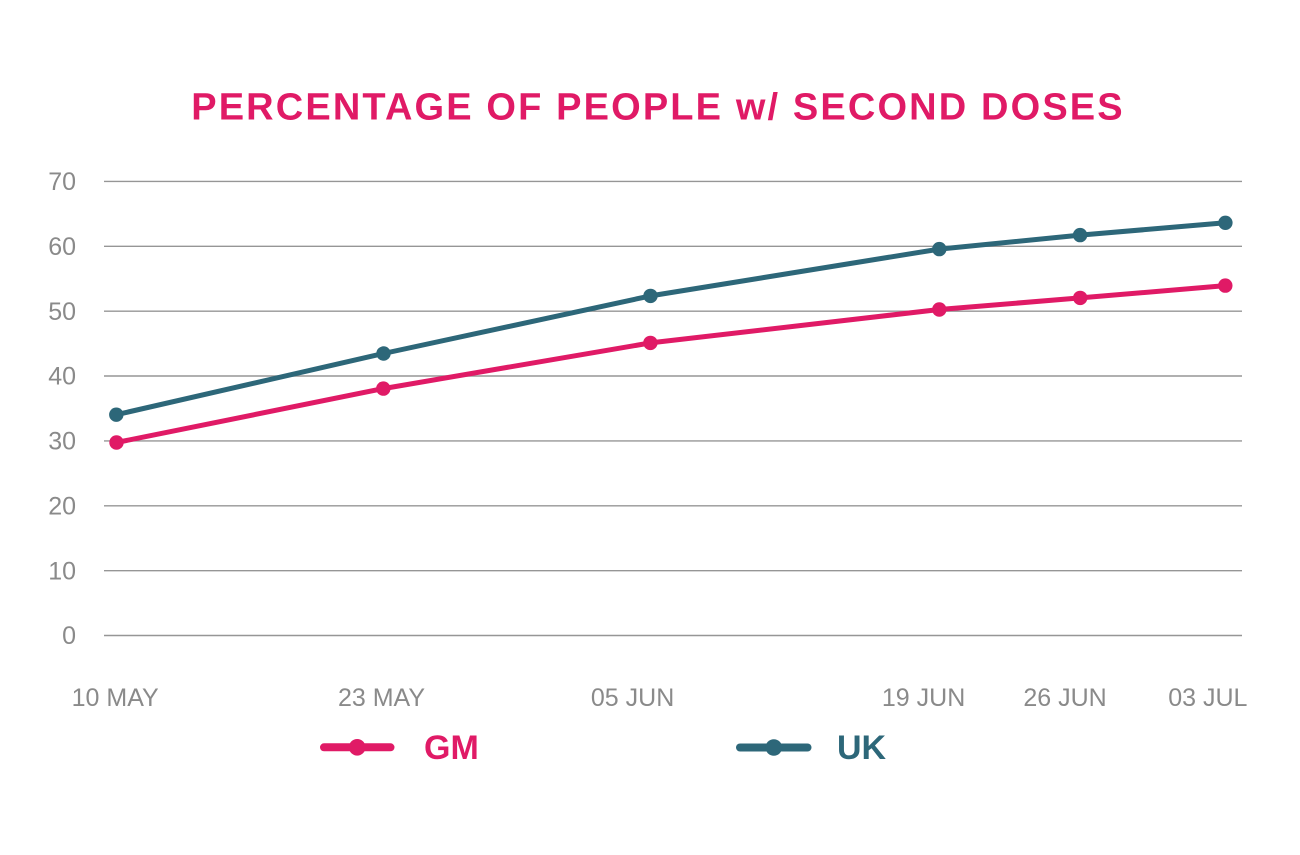 Image resolution: width=1300 pixels, height=855 pixels. I want to click on svg-text: 10, so click(62, 571).